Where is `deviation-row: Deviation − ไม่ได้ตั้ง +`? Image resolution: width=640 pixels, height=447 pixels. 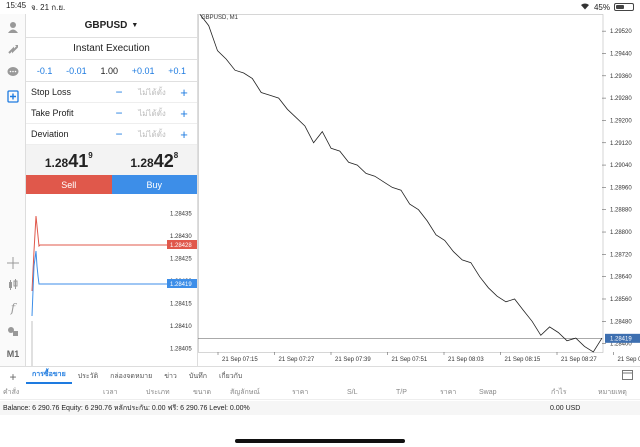 deviation-row: Deviation − ไม่ได้ตั้ง + is located at coordinates (111, 134).